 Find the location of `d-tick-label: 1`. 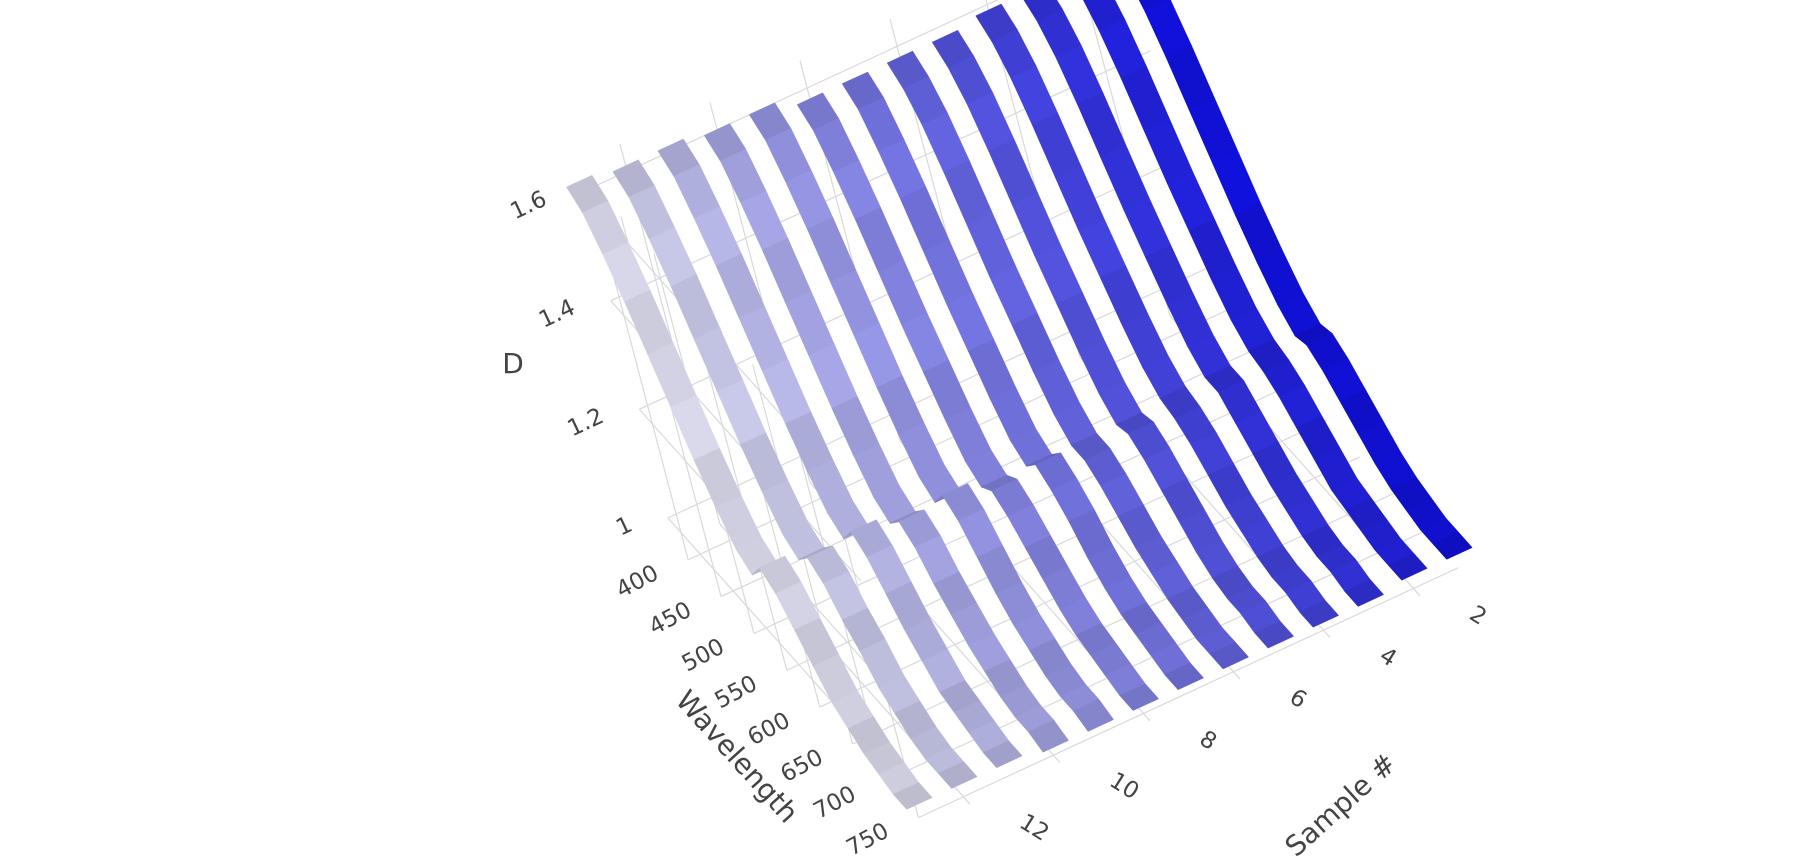

d-tick-label: 1 is located at coordinates (624, 527).